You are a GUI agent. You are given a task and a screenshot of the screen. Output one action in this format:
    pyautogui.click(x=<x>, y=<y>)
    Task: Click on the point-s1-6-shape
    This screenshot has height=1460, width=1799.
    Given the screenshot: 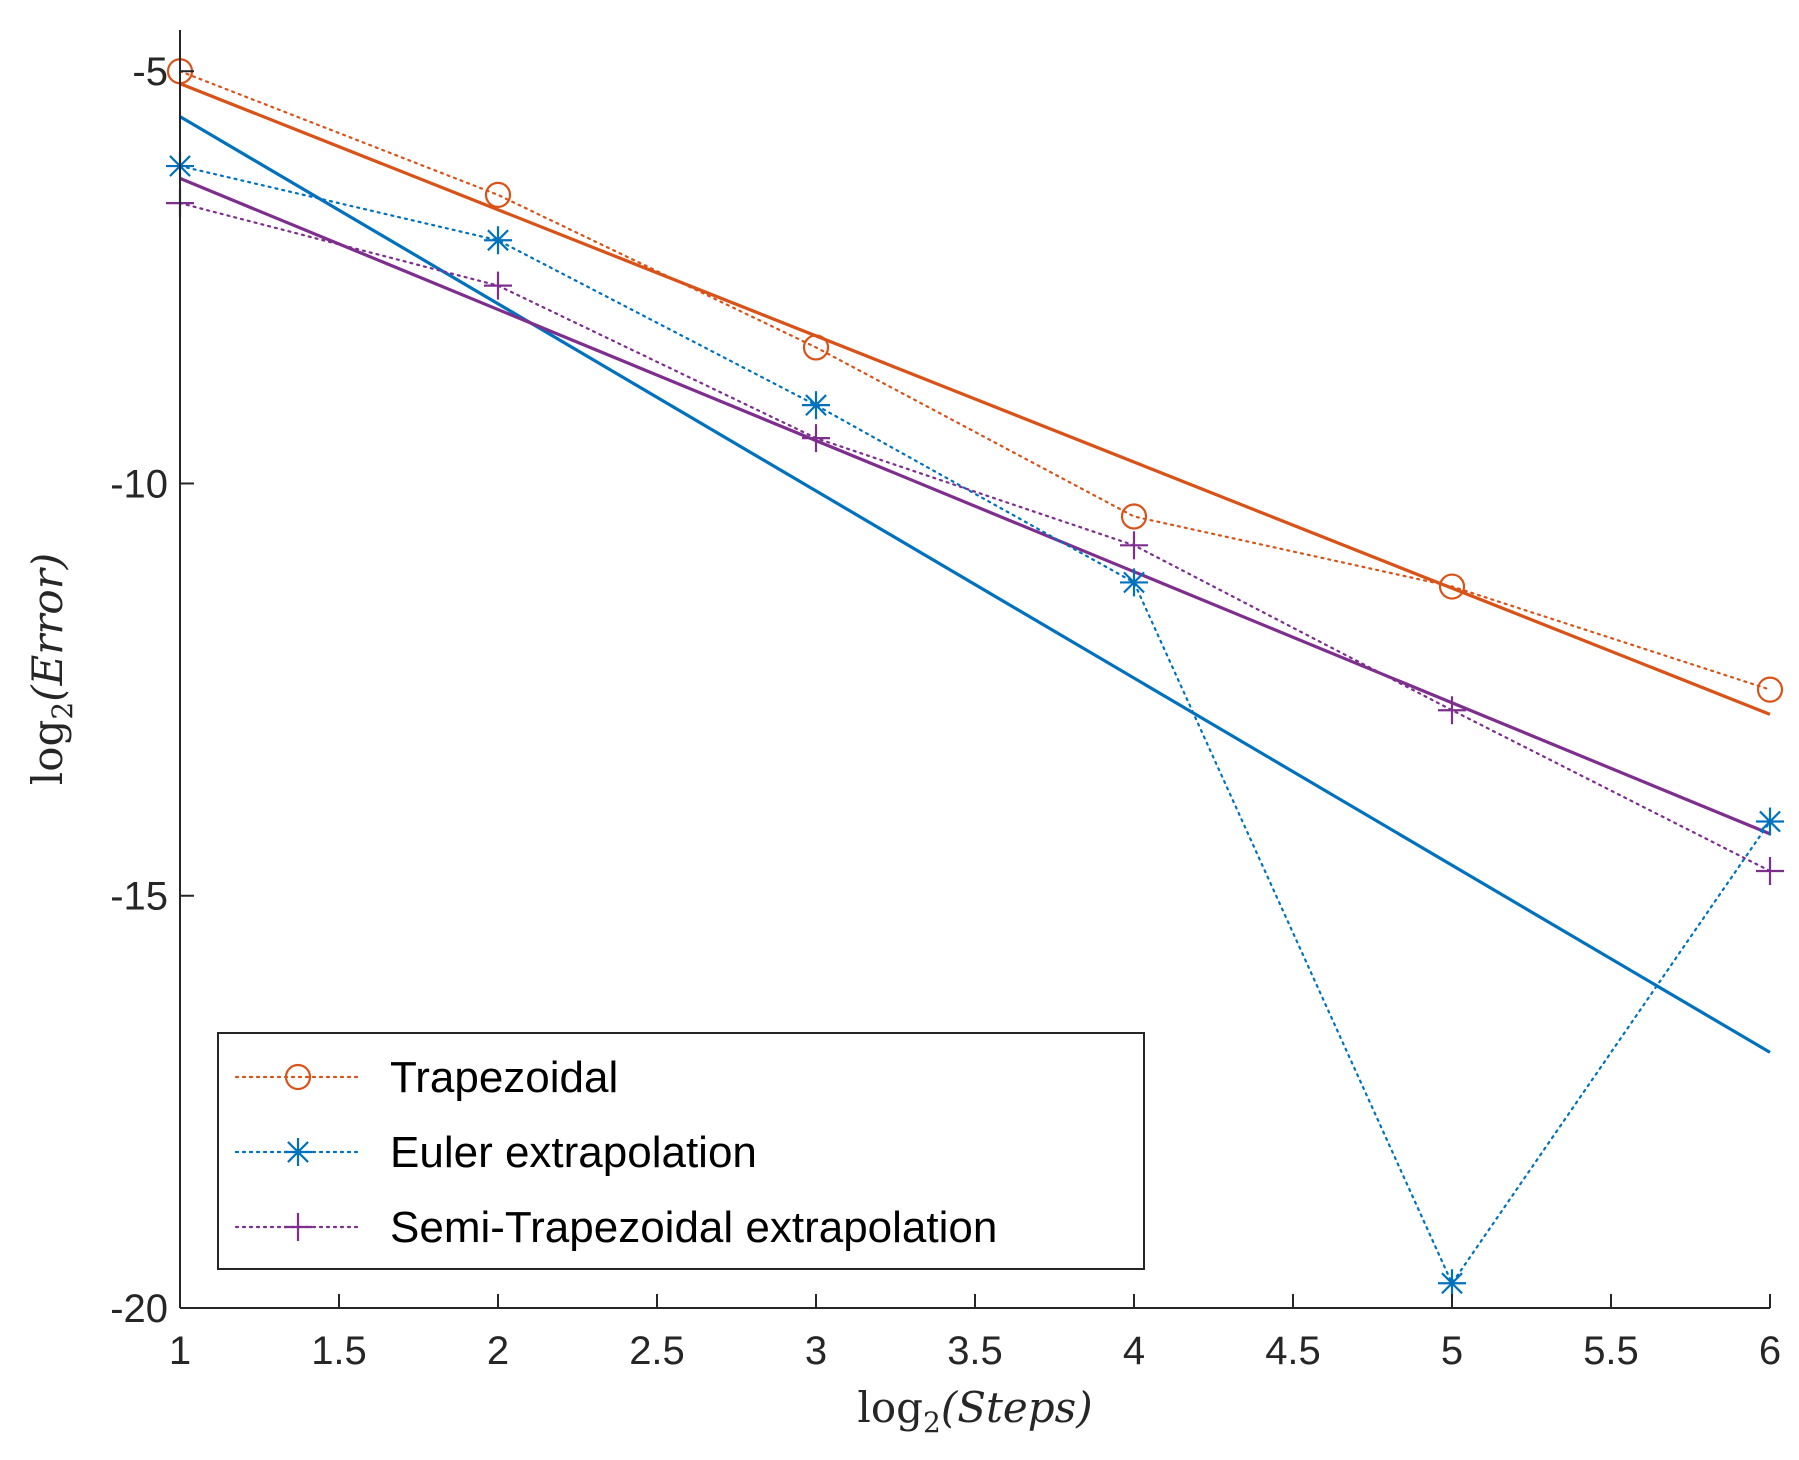 What is the action you would take?
    pyautogui.click(x=1770, y=689)
    